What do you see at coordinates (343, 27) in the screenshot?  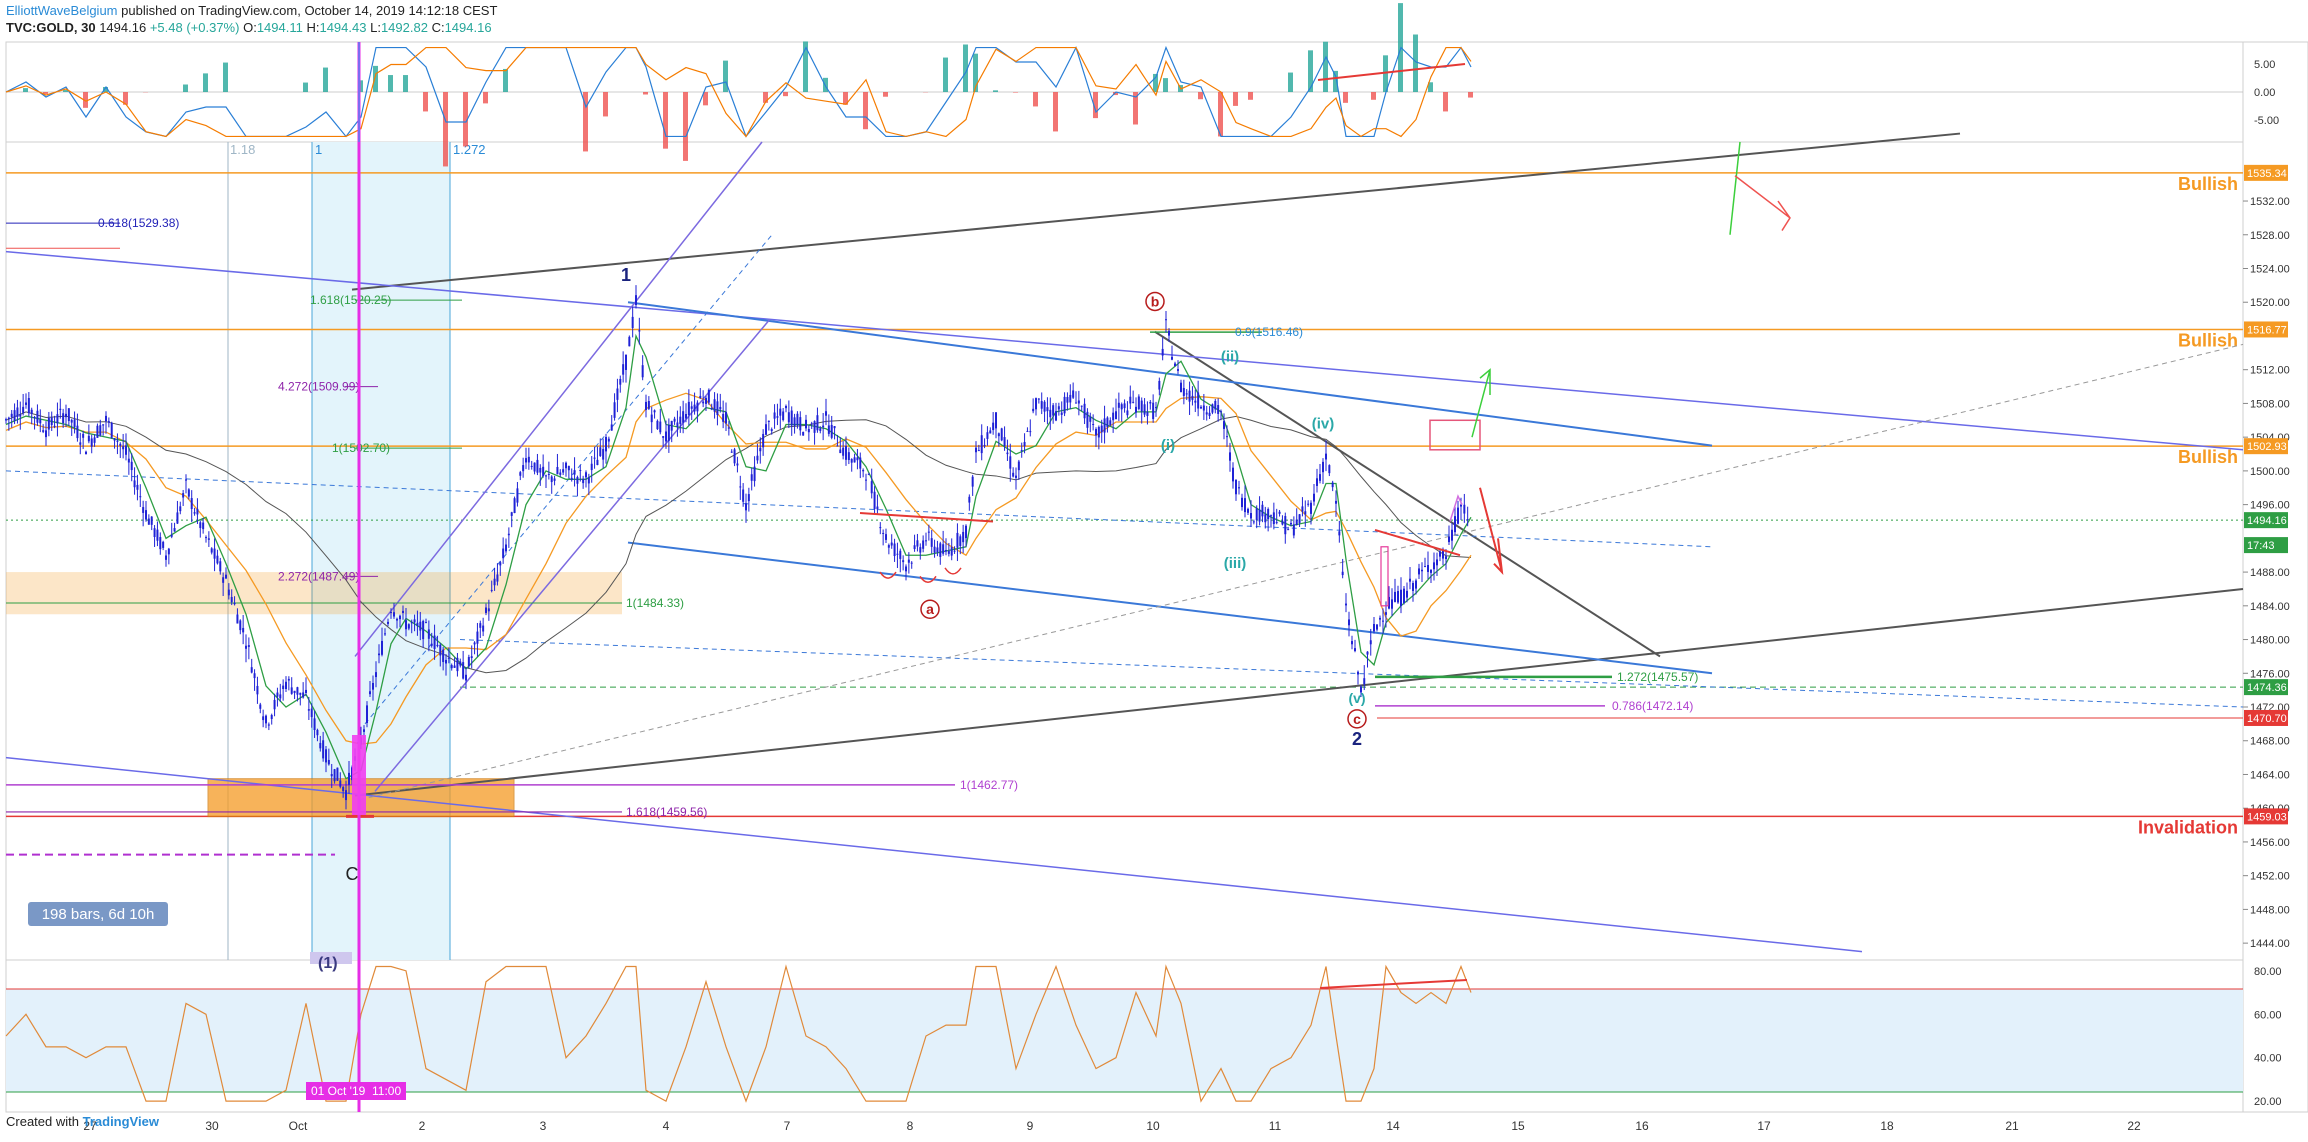 I see `high-value: 1494.43` at bounding box center [343, 27].